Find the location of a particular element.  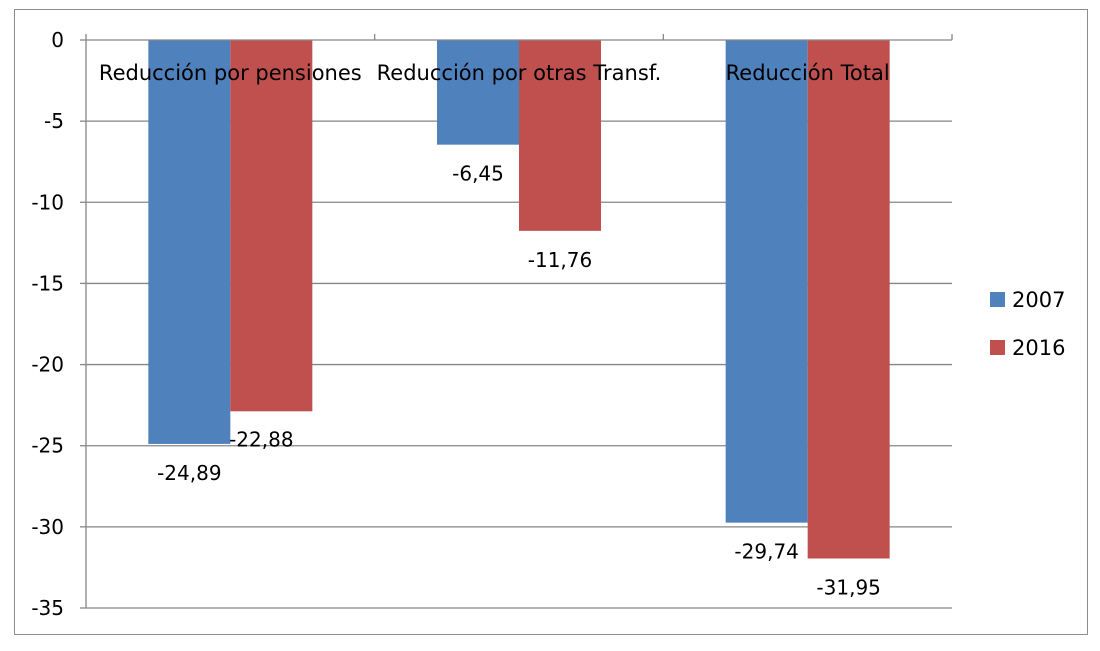

legend-swatch-2007 is located at coordinates (997, 299).